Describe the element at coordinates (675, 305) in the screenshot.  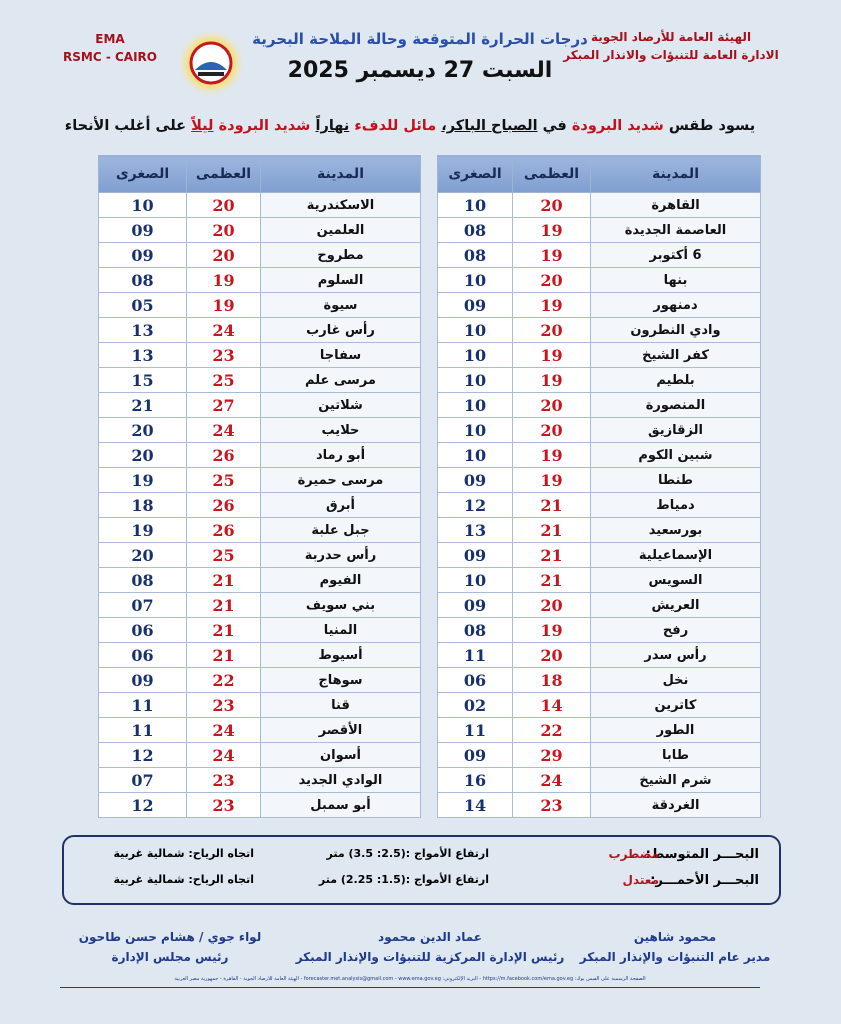
I see `city-cell: دمنهور` at that location.